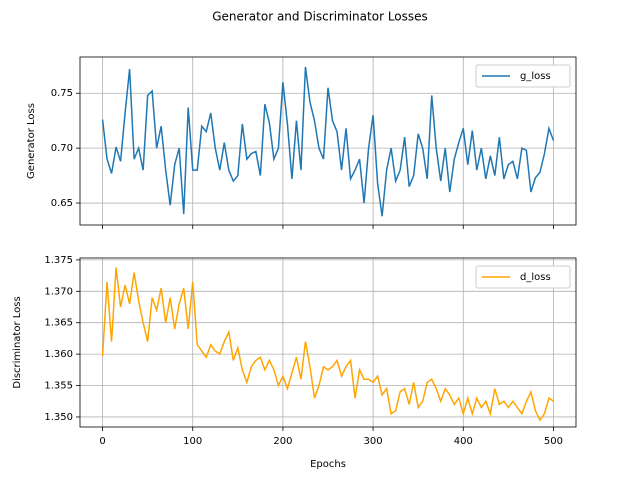  Describe the element at coordinates (62, 148) in the screenshot. I see `y-tick-label: 0.70` at that location.